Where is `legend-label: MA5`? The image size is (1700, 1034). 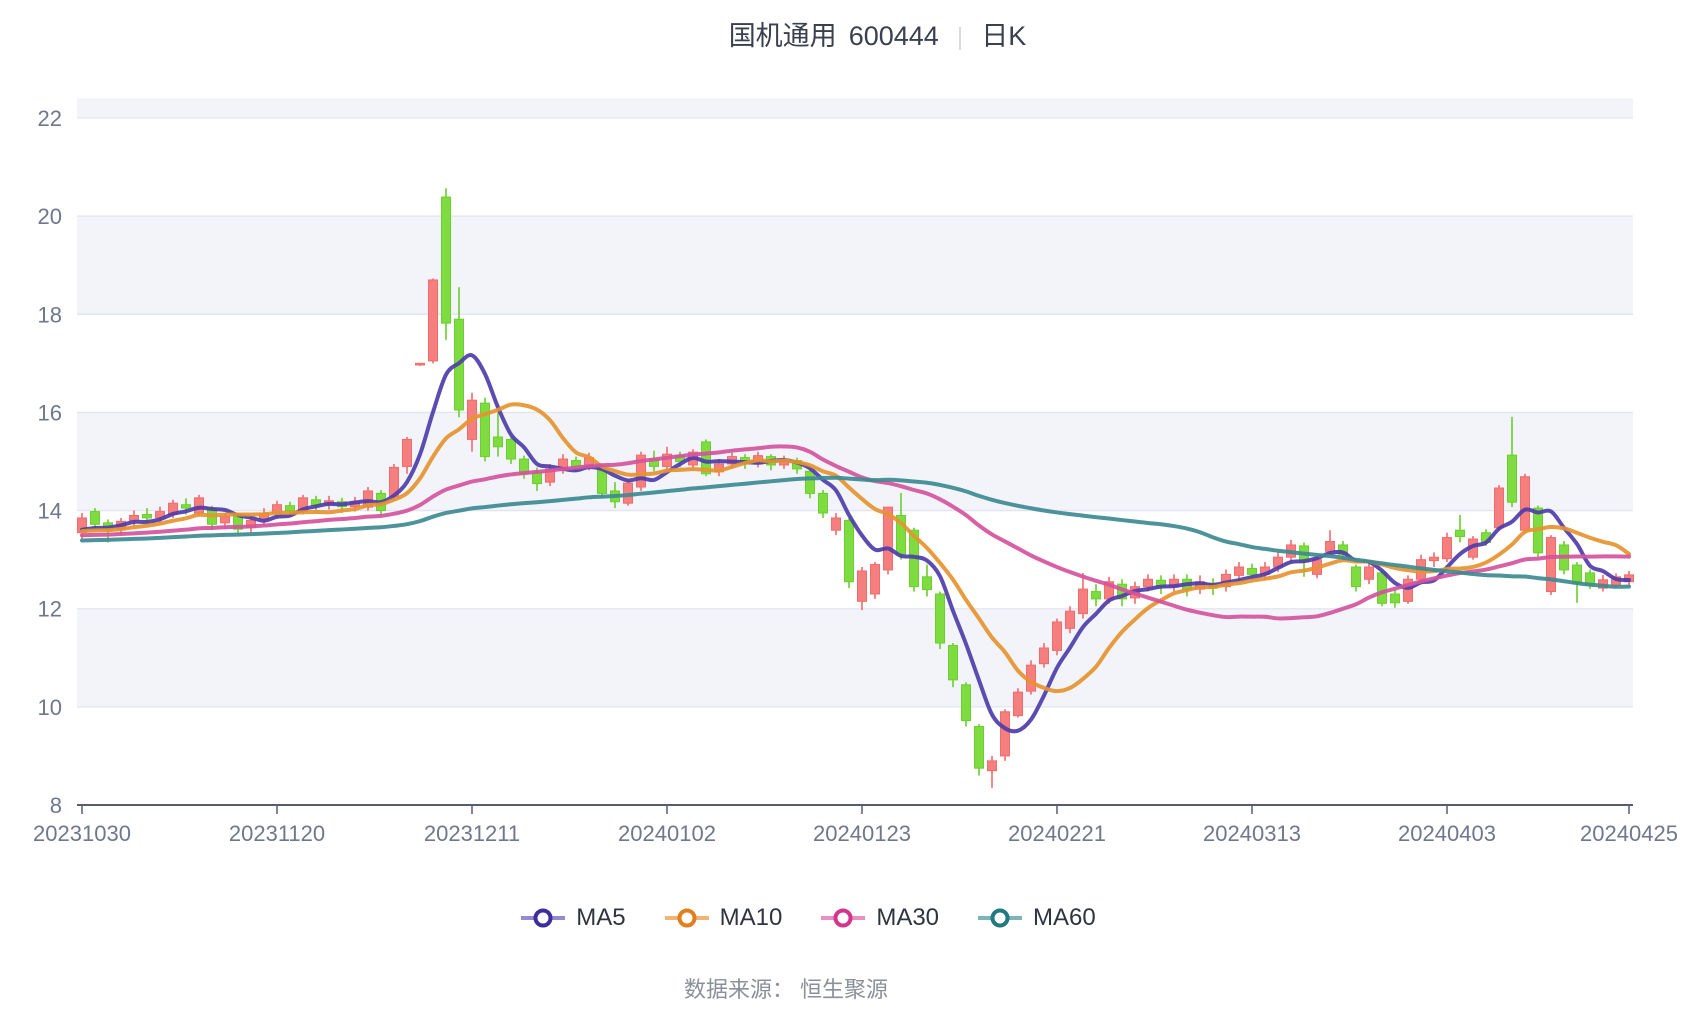 legend-label: MA5 is located at coordinates (601, 917).